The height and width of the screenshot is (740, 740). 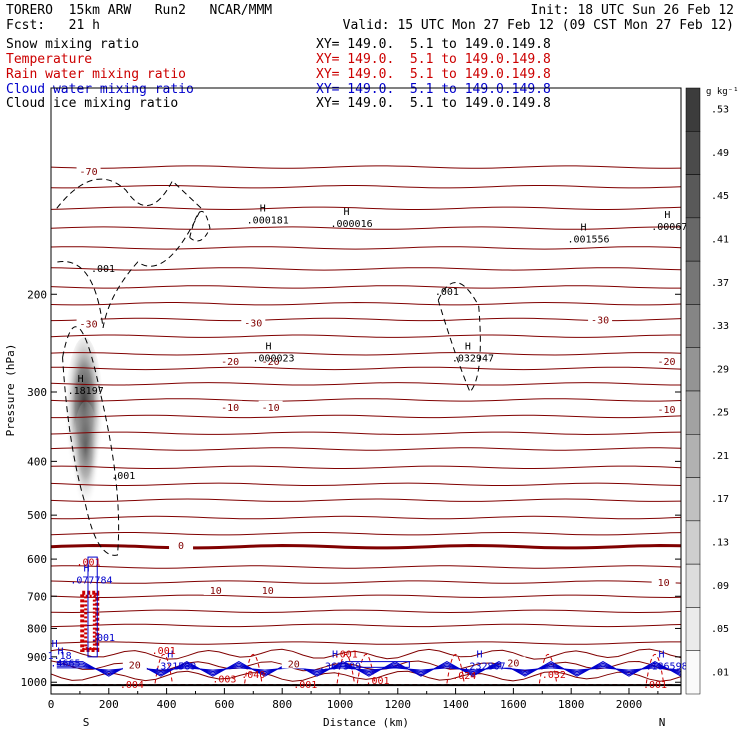 What do you see at coordinates (672, 227) in the screenshot?
I see `maximum-label: .000679` at bounding box center [672, 227].